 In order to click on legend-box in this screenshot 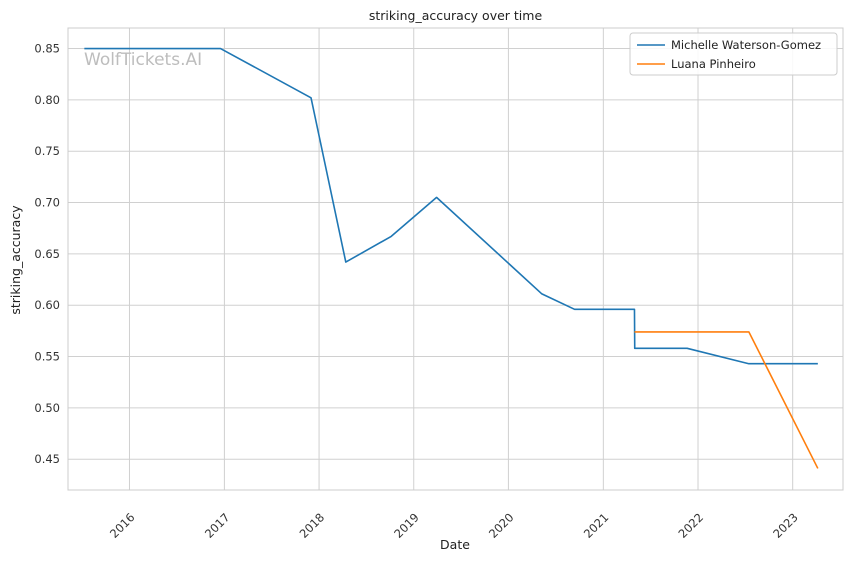, I will do `click(733, 54)`.